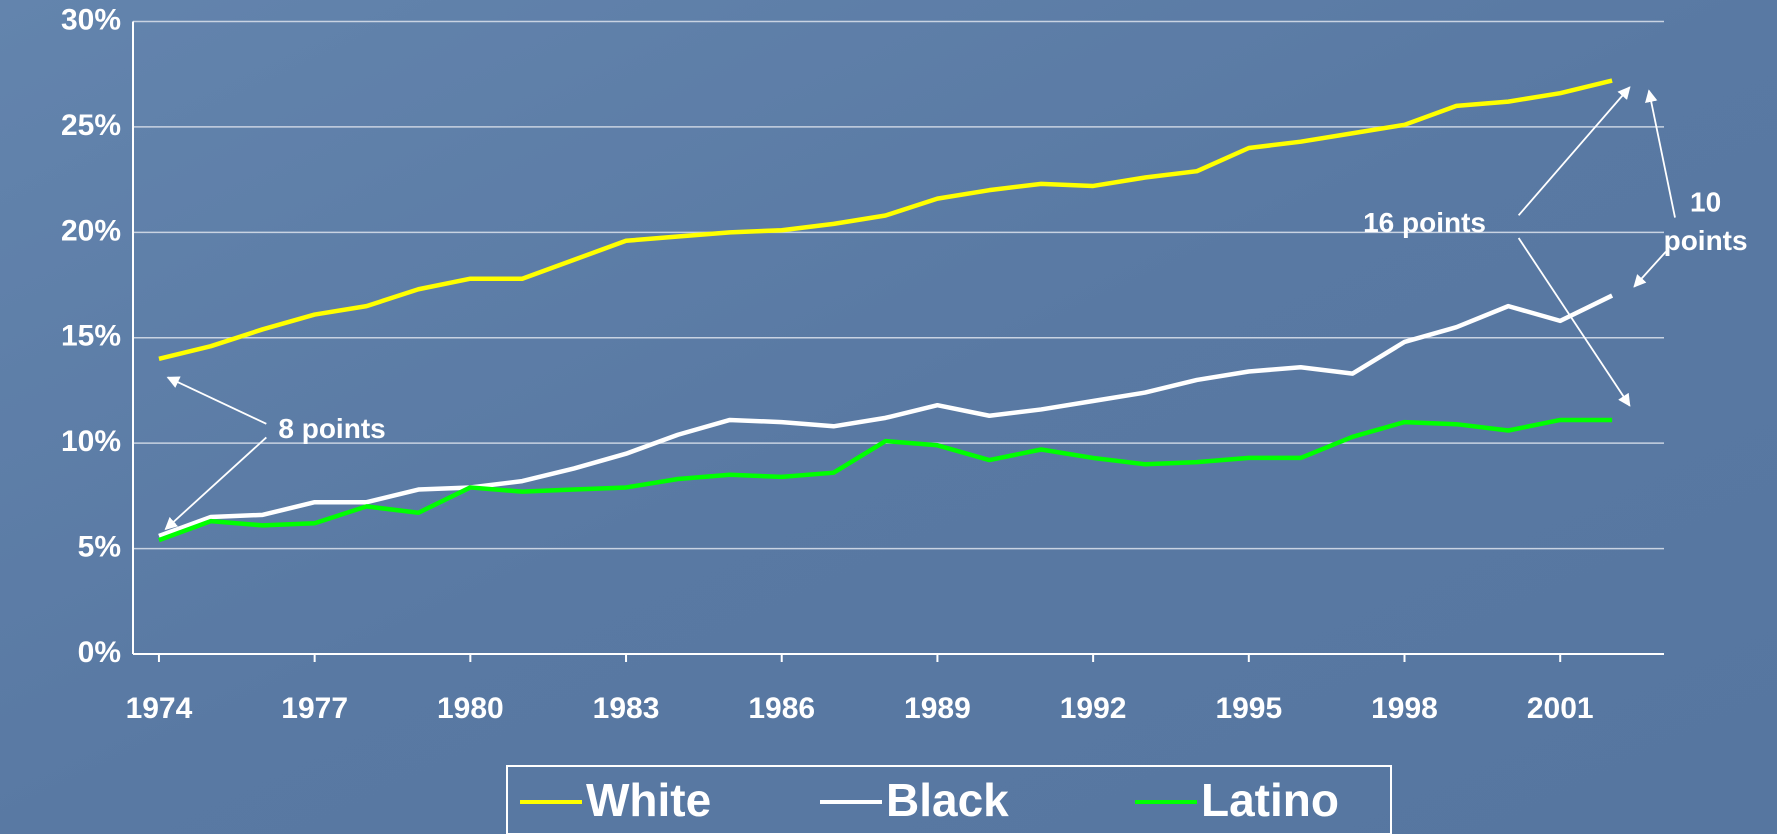 The width and height of the screenshot is (1777, 834). I want to click on x-tick-label: 1980, so click(470, 708).